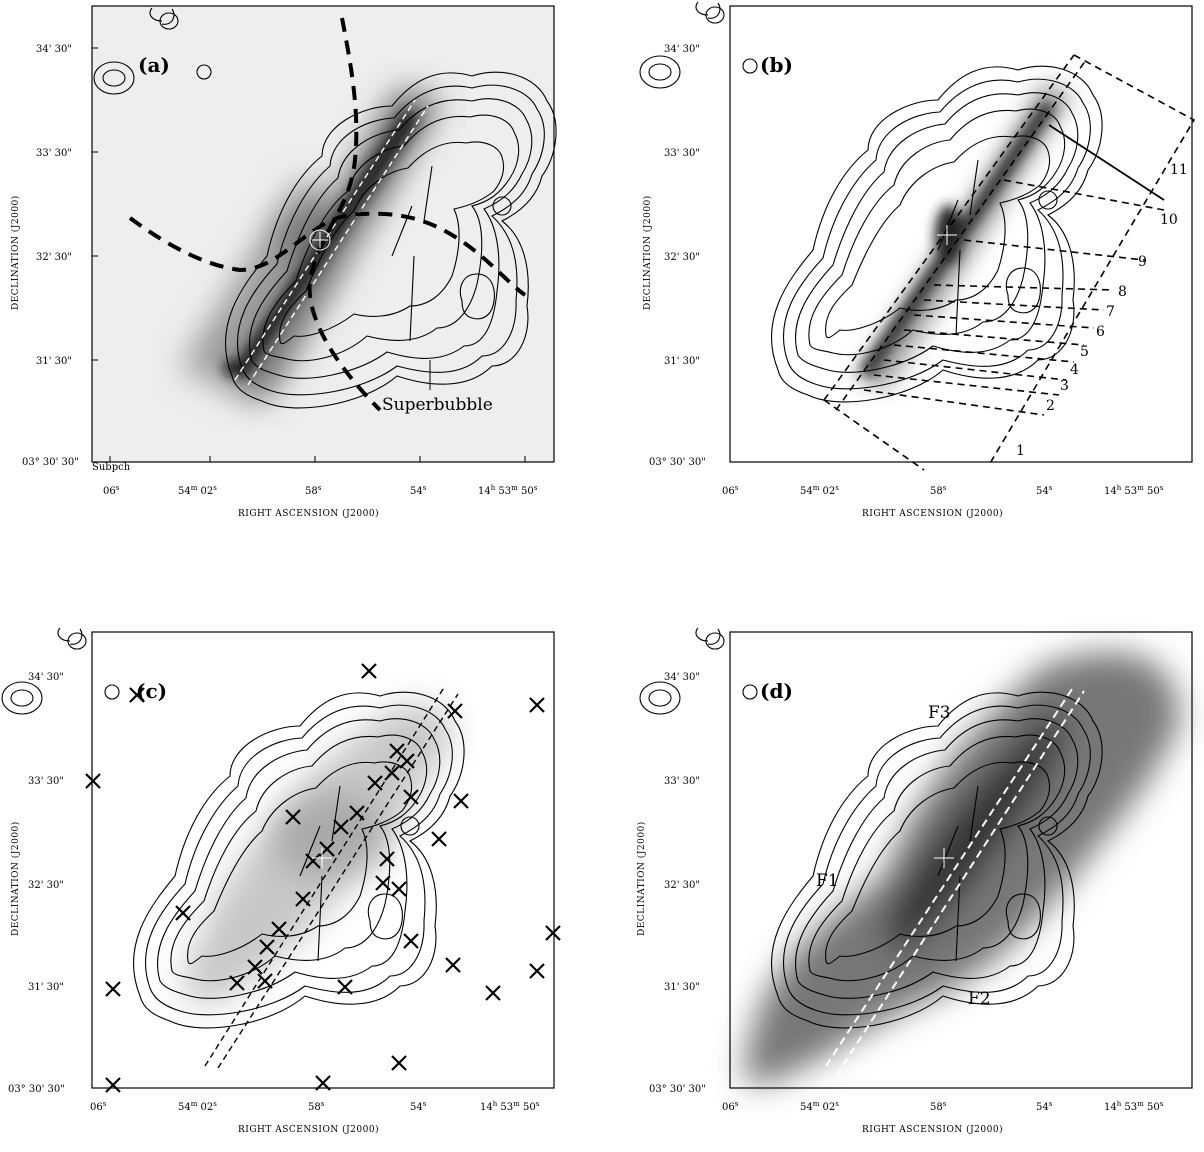  Describe the element at coordinates (327, 214) in the screenshot. I see `superbubble-outline` at that location.